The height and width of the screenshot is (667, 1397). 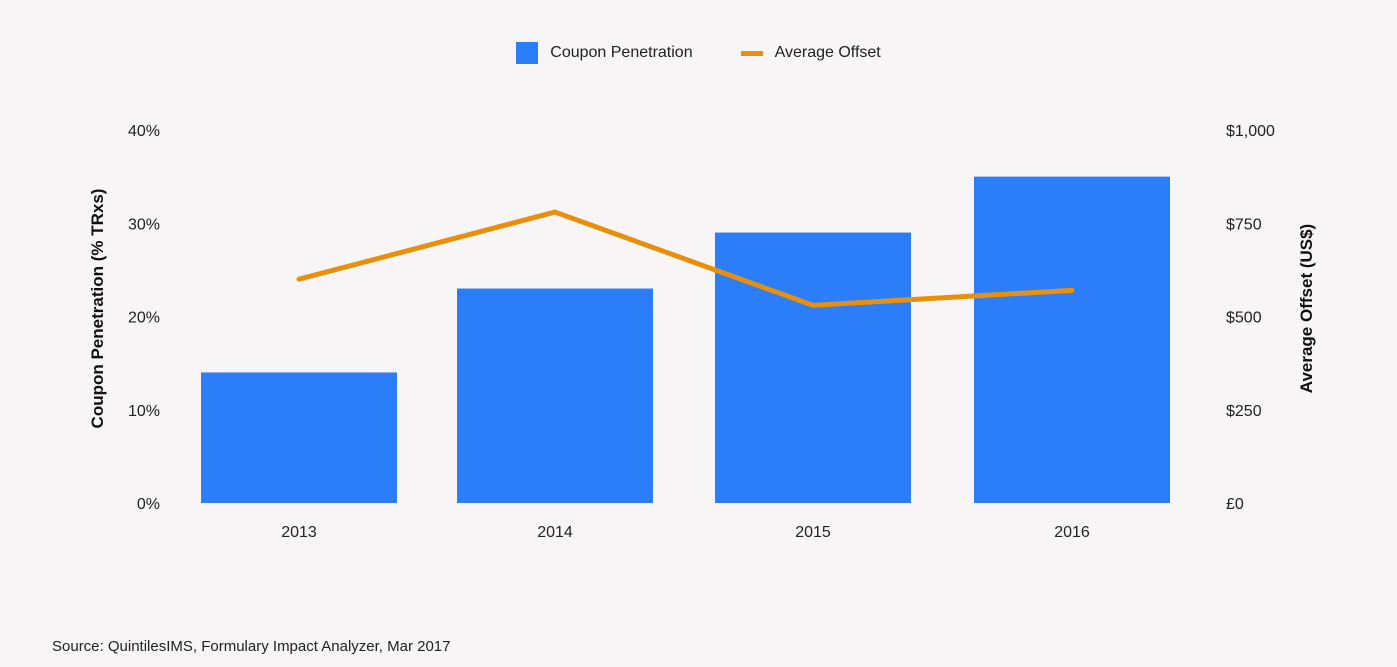 I want to click on y-tick-label-right: $1,000, so click(x=1250, y=131).